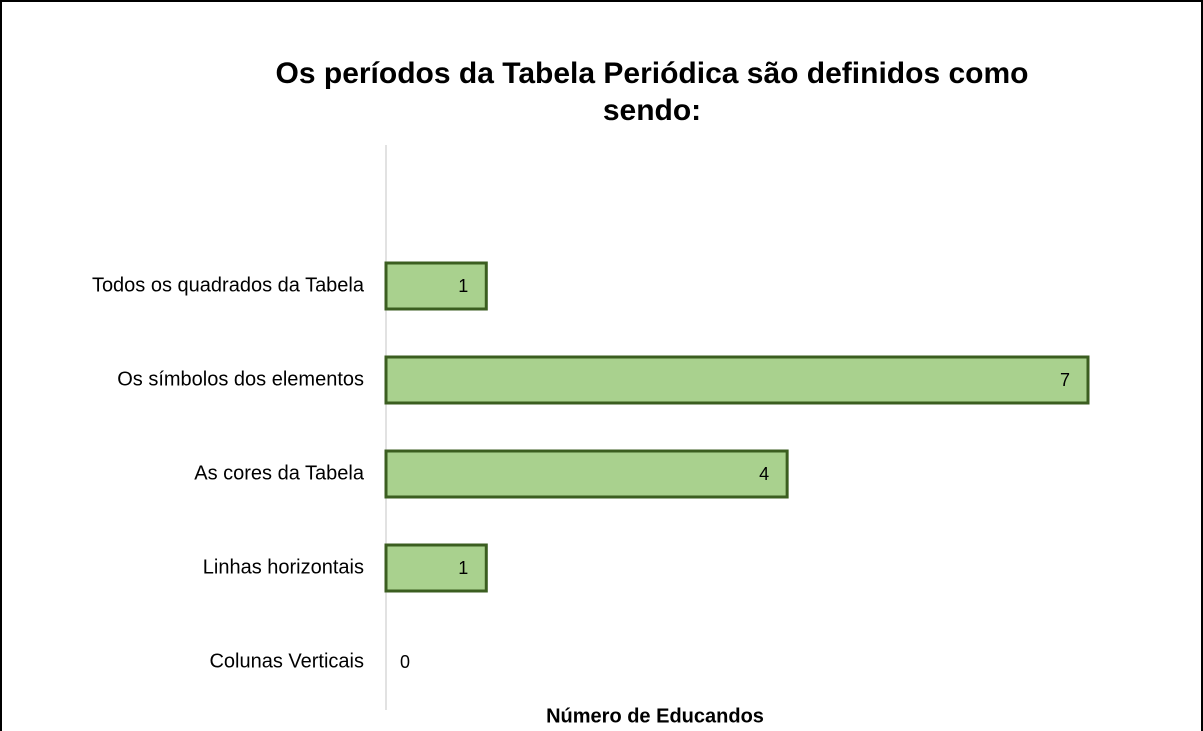 This screenshot has width=1203, height=731. What do you see at coordinates (228, 285) in the screenshot?
I see `y-tick-label: Todos os quadrados da Tabela` at bounding box center [228, 285].